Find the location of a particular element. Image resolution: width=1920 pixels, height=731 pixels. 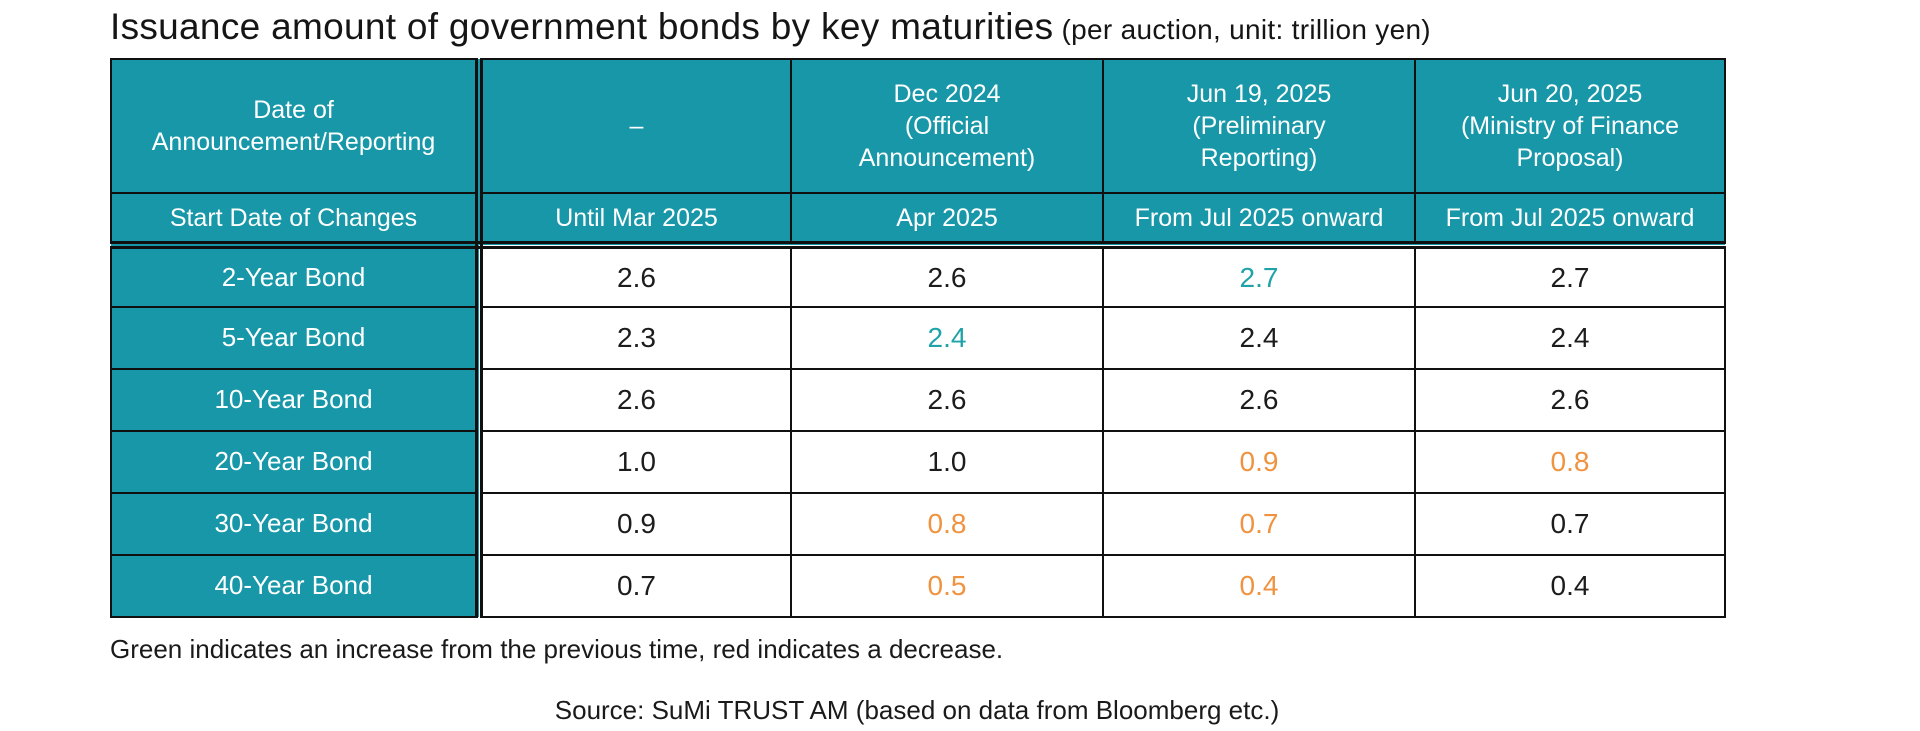

header-from-jul-2025-b: From Jul 2025 onward is located at coordinates (1570, 220).